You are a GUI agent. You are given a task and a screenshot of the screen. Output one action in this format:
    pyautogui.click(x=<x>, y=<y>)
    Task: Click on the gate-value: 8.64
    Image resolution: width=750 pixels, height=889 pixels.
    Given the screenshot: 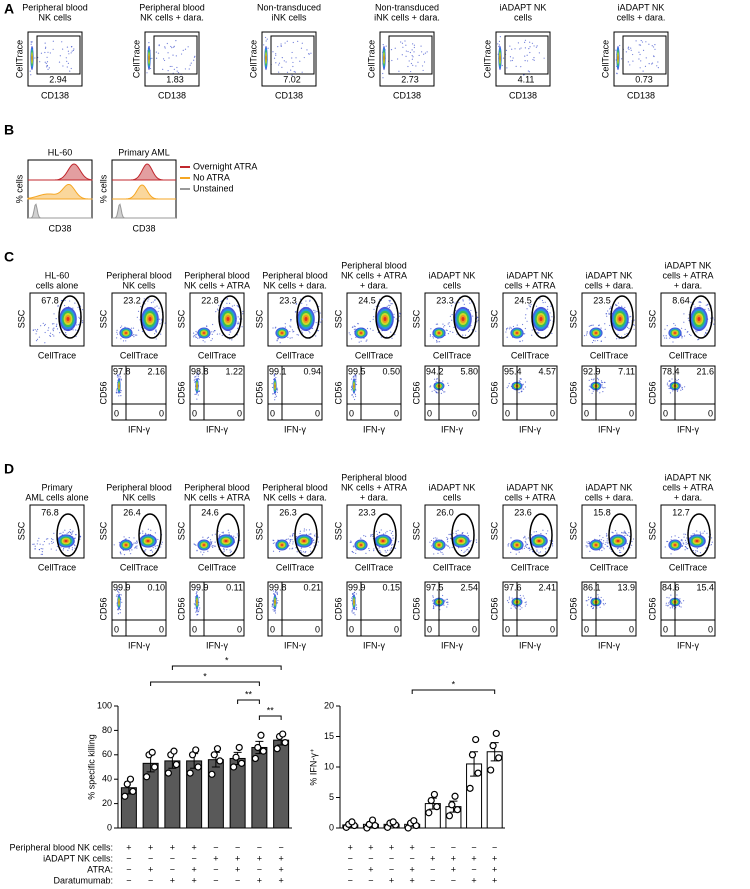 What is the action you would take?
    pyautogui.click(x=681, y=300)
    